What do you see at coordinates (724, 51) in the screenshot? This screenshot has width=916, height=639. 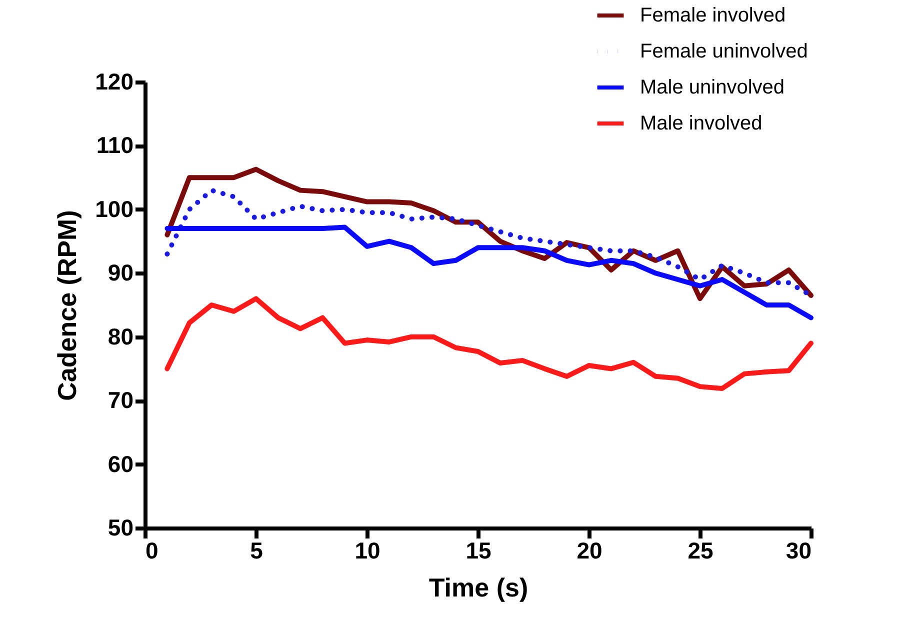 I see `legend-label: Female uninvolved` at bounding box center [724, 51].